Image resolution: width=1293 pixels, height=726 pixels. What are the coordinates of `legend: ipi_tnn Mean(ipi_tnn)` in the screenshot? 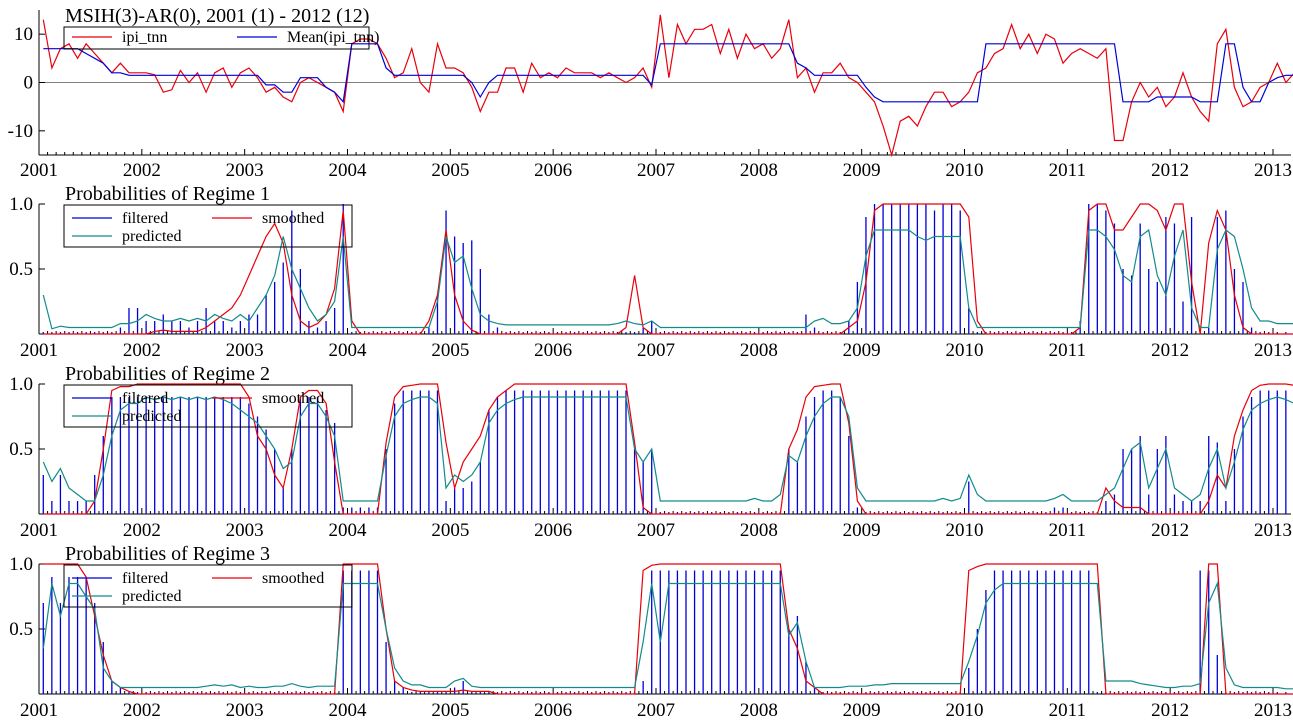 It's located at (221, 38).